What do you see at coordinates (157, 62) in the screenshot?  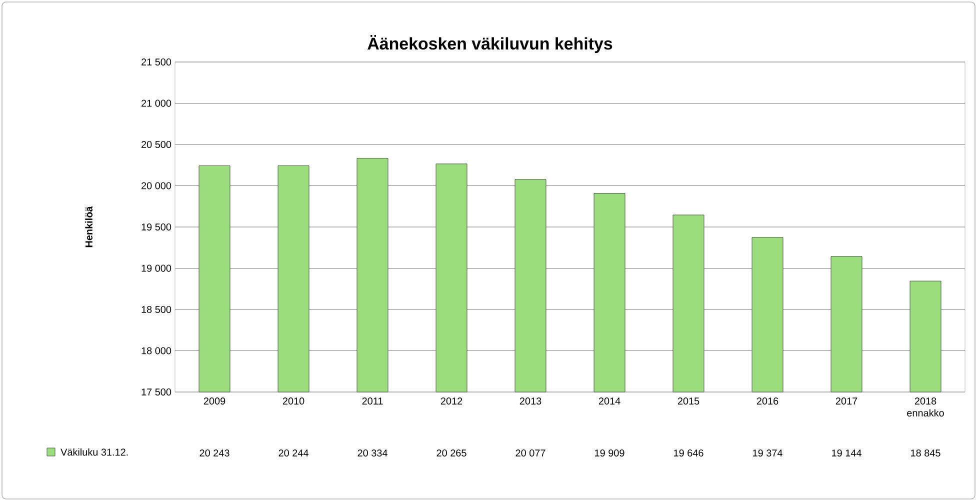 I see `y-tick-label: 21 500` at bounding box center [157, 62].